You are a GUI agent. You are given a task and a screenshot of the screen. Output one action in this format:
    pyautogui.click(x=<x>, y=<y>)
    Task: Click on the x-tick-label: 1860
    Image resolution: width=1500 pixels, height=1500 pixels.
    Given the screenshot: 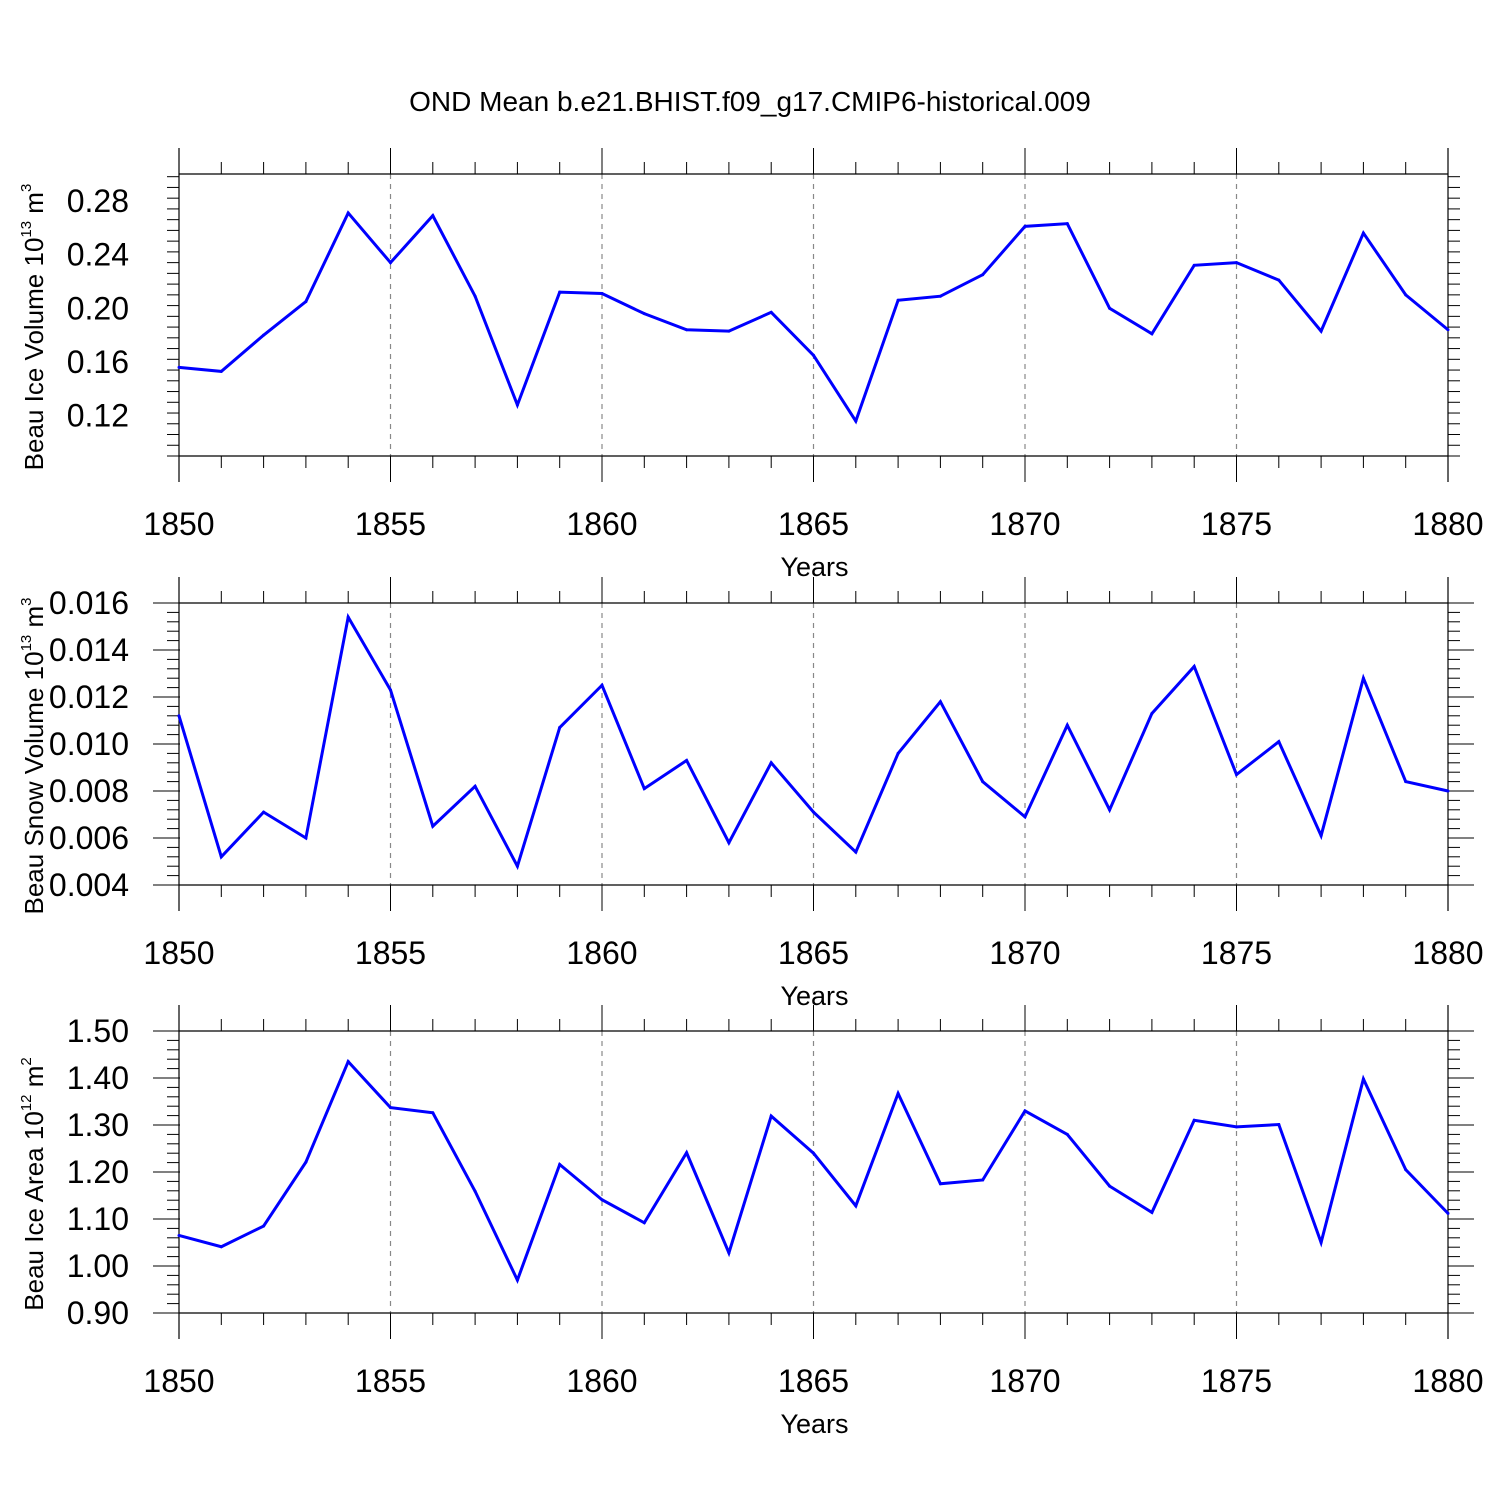 What is the action you would take?
    pyautogui.click(x=601, y=524)
    